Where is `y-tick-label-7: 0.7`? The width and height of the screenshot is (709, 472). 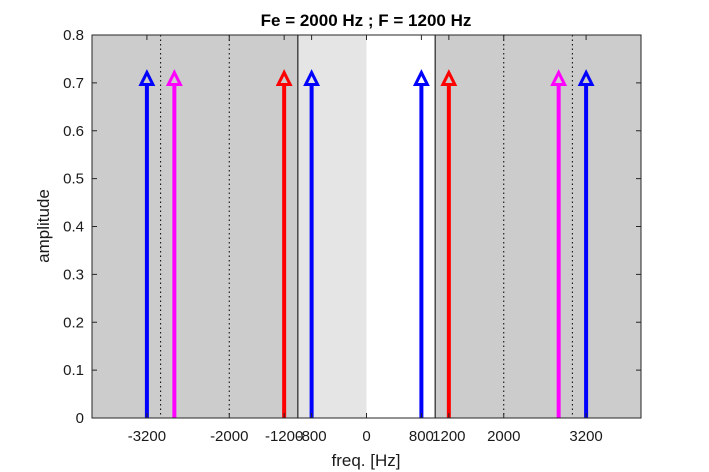
y-tick-label-7: 0.7 is located at coordinates (73, 83).